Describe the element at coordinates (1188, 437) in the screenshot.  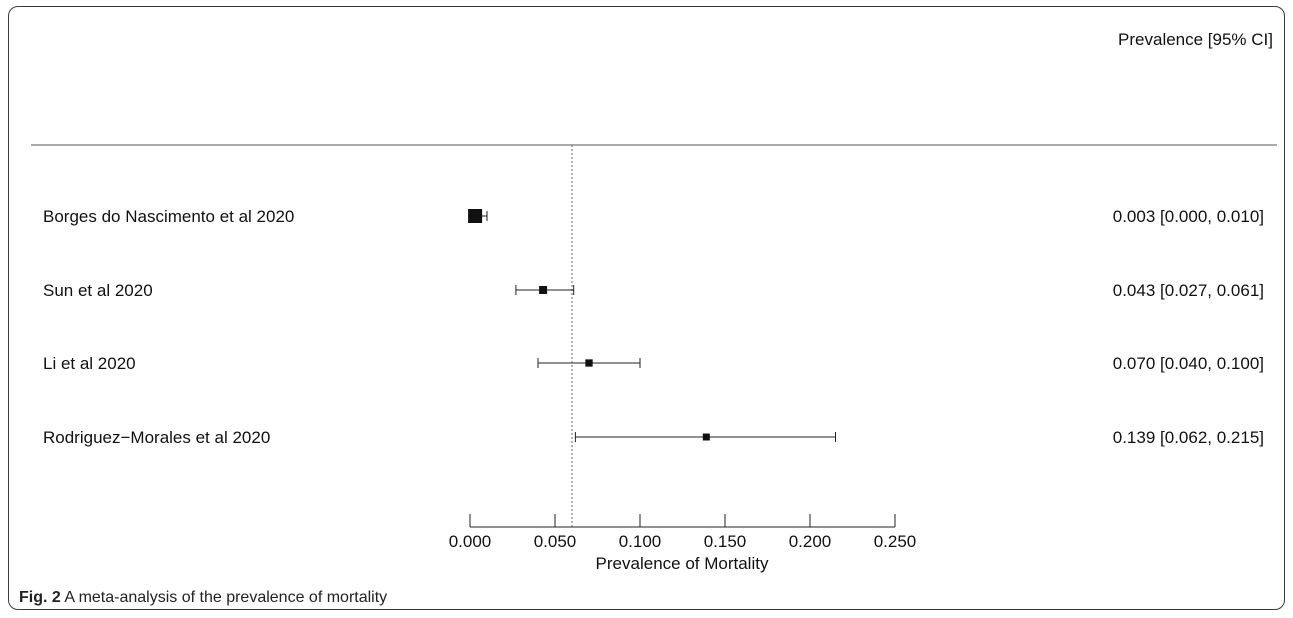
I see `estimate-text: 0.139 [0.062, 0.215]` at that location.